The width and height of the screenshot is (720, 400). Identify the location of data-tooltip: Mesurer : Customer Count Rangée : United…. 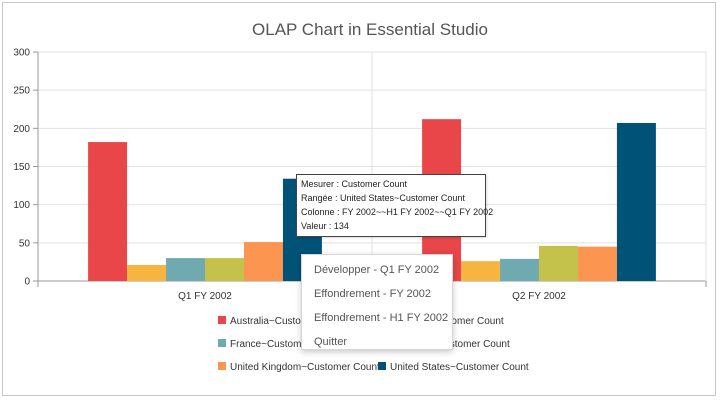
(395, 205).